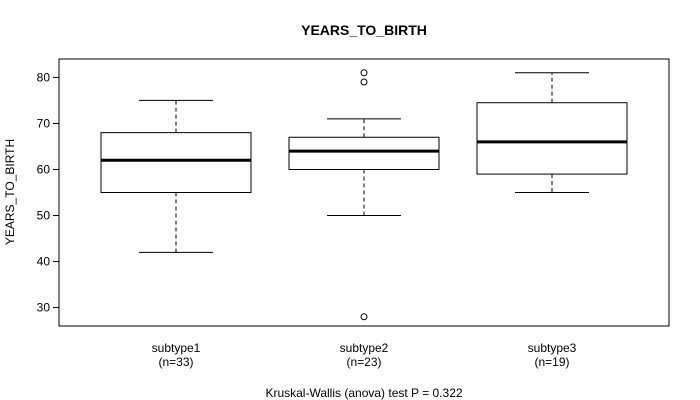 The width and height of the screenshot is (700, 400). Describe the element at coordinates (364, 348) in the screenshot. I see `category-label: subtype2` at that location.